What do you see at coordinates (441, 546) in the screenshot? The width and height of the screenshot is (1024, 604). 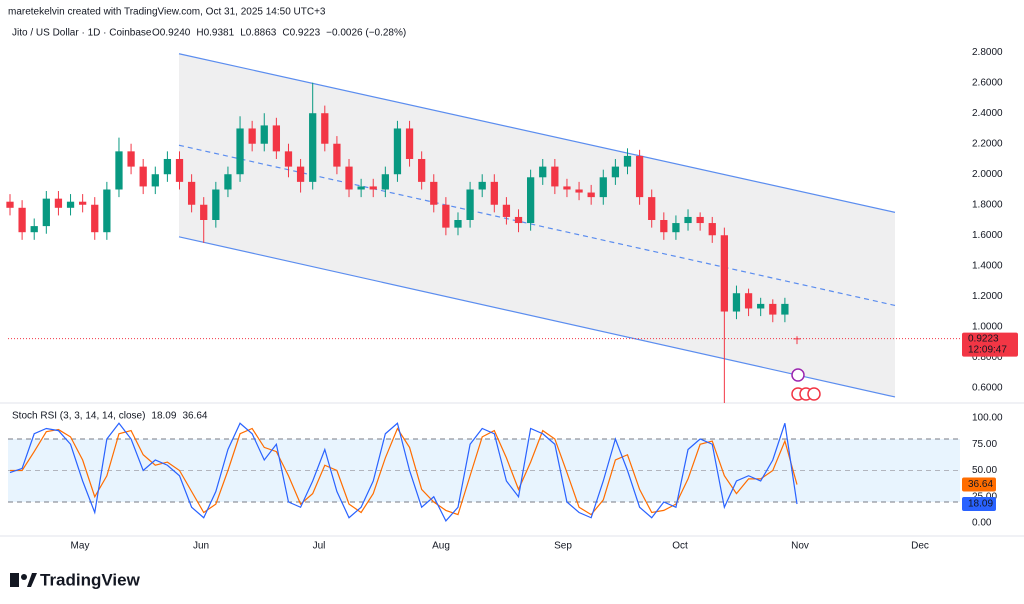 I see `x-tick-label: Aug` at bounding box center [441, 546].